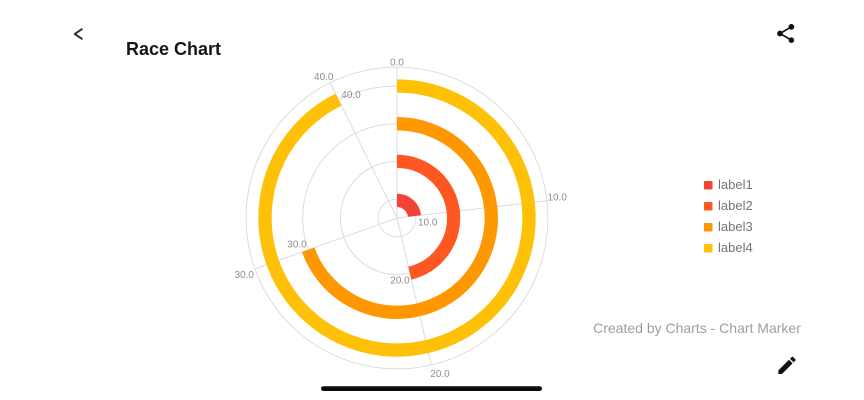 The width and height of the screenshot is (864, 400). Describe the element at coordinates (173, 49) in the screenshot. I see `svg-text: Race Chart` at that location.